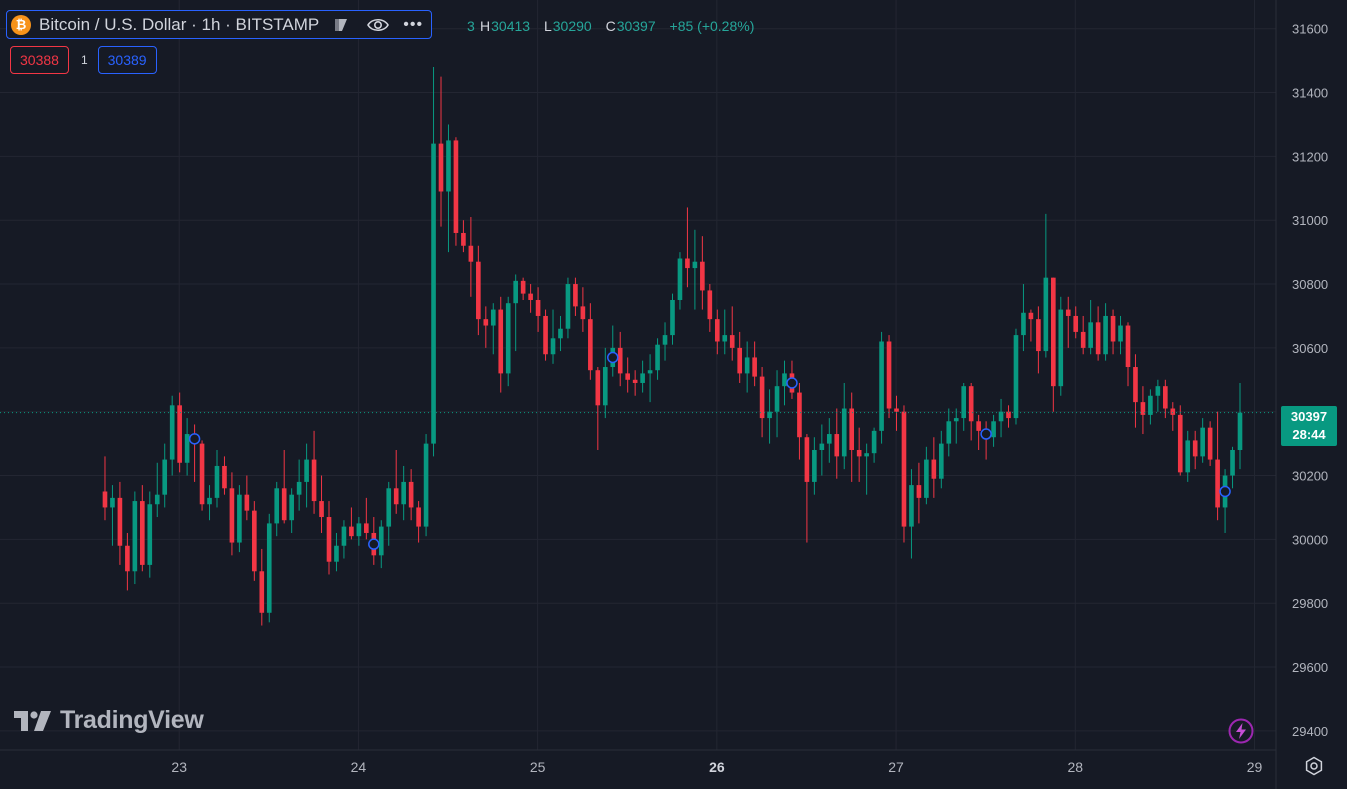  Describe the element at coordinates (39, 60) in the screenshot. I see `sell-button: 30388` at that location.